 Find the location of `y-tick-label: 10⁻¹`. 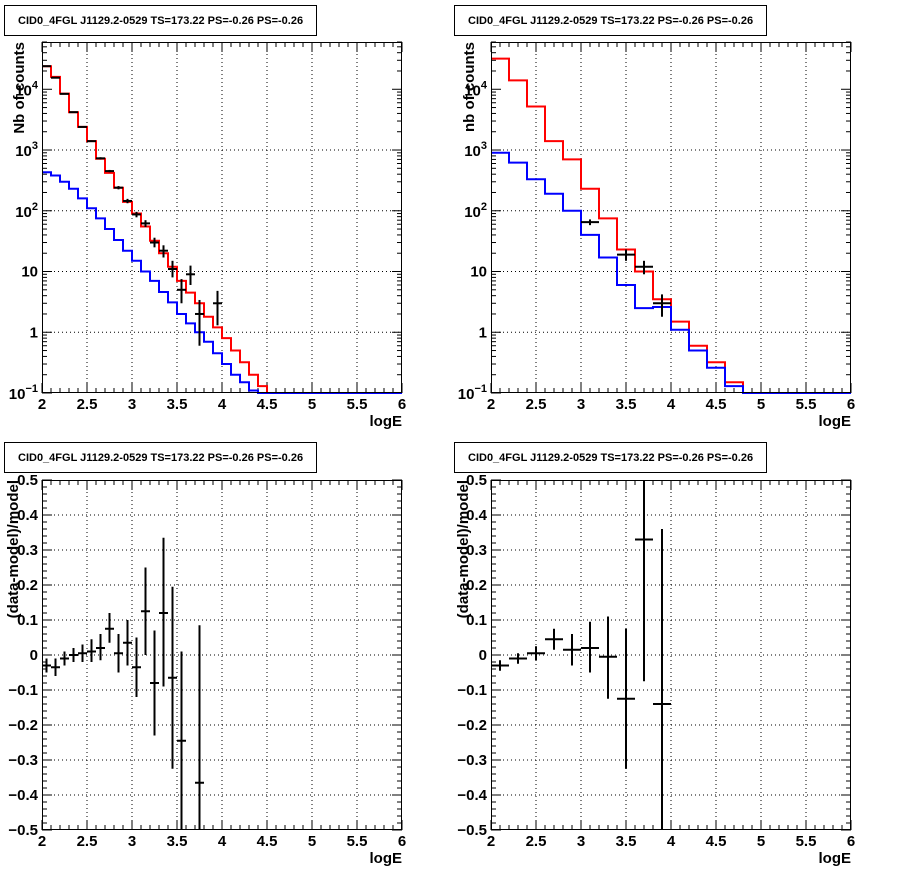

y-tick-label: 10⁻¹ is located at coordinates (472, 393).